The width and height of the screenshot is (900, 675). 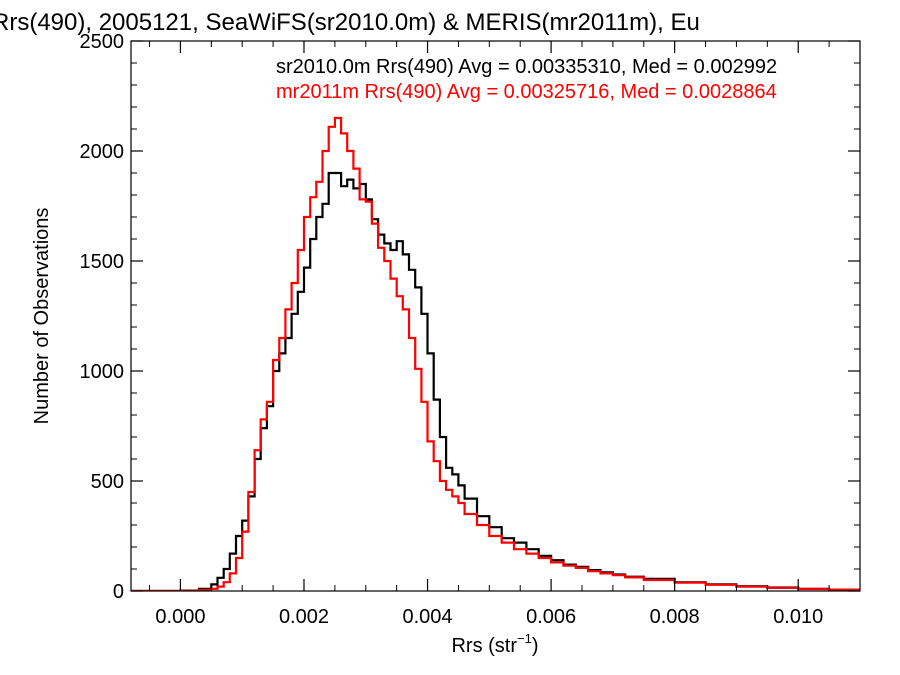 I want to click on y-tick-label: 500, so click(x=107, y=482).